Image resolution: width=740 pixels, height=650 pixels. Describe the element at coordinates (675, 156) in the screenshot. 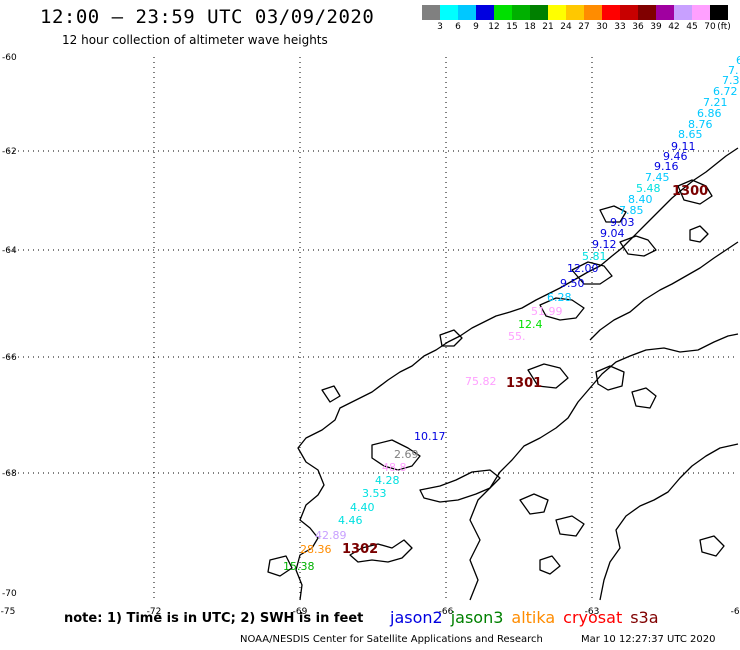

I see `wave-height-value: 9.46` at that location.